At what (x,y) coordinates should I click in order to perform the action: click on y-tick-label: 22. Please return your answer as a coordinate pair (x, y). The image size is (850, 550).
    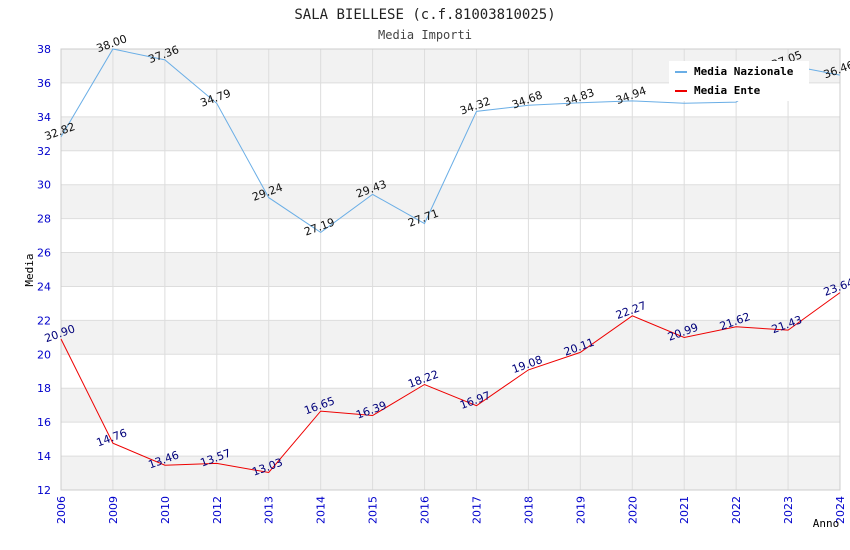
    Looking at the image, I should click on (44, 320).